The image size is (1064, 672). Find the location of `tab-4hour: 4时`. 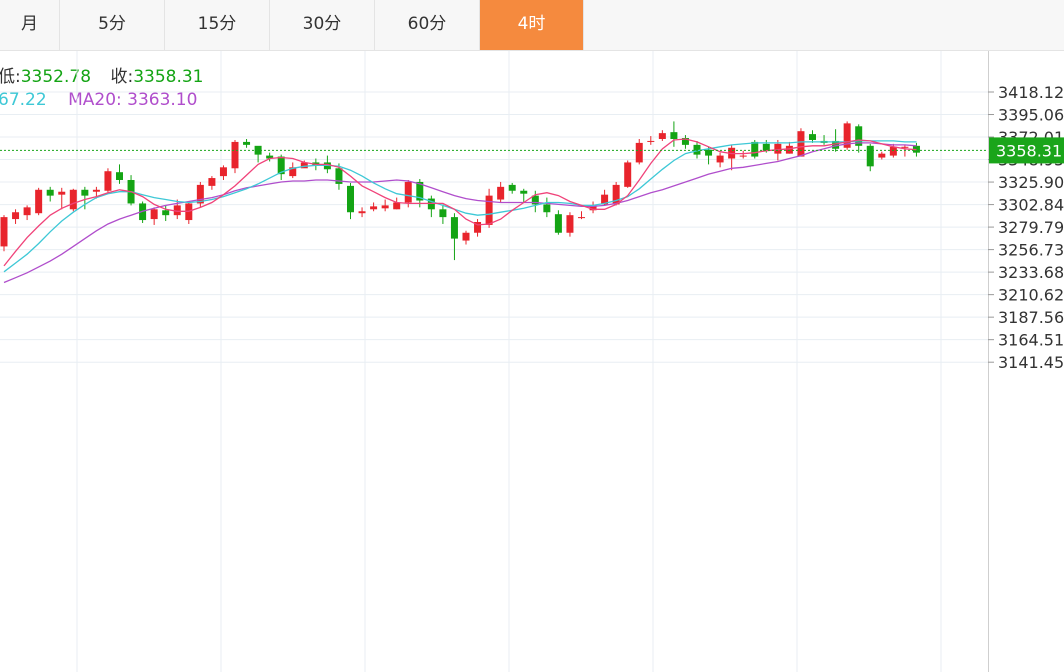

tab-4hour: 4时 is located at coordinates (532, 25).